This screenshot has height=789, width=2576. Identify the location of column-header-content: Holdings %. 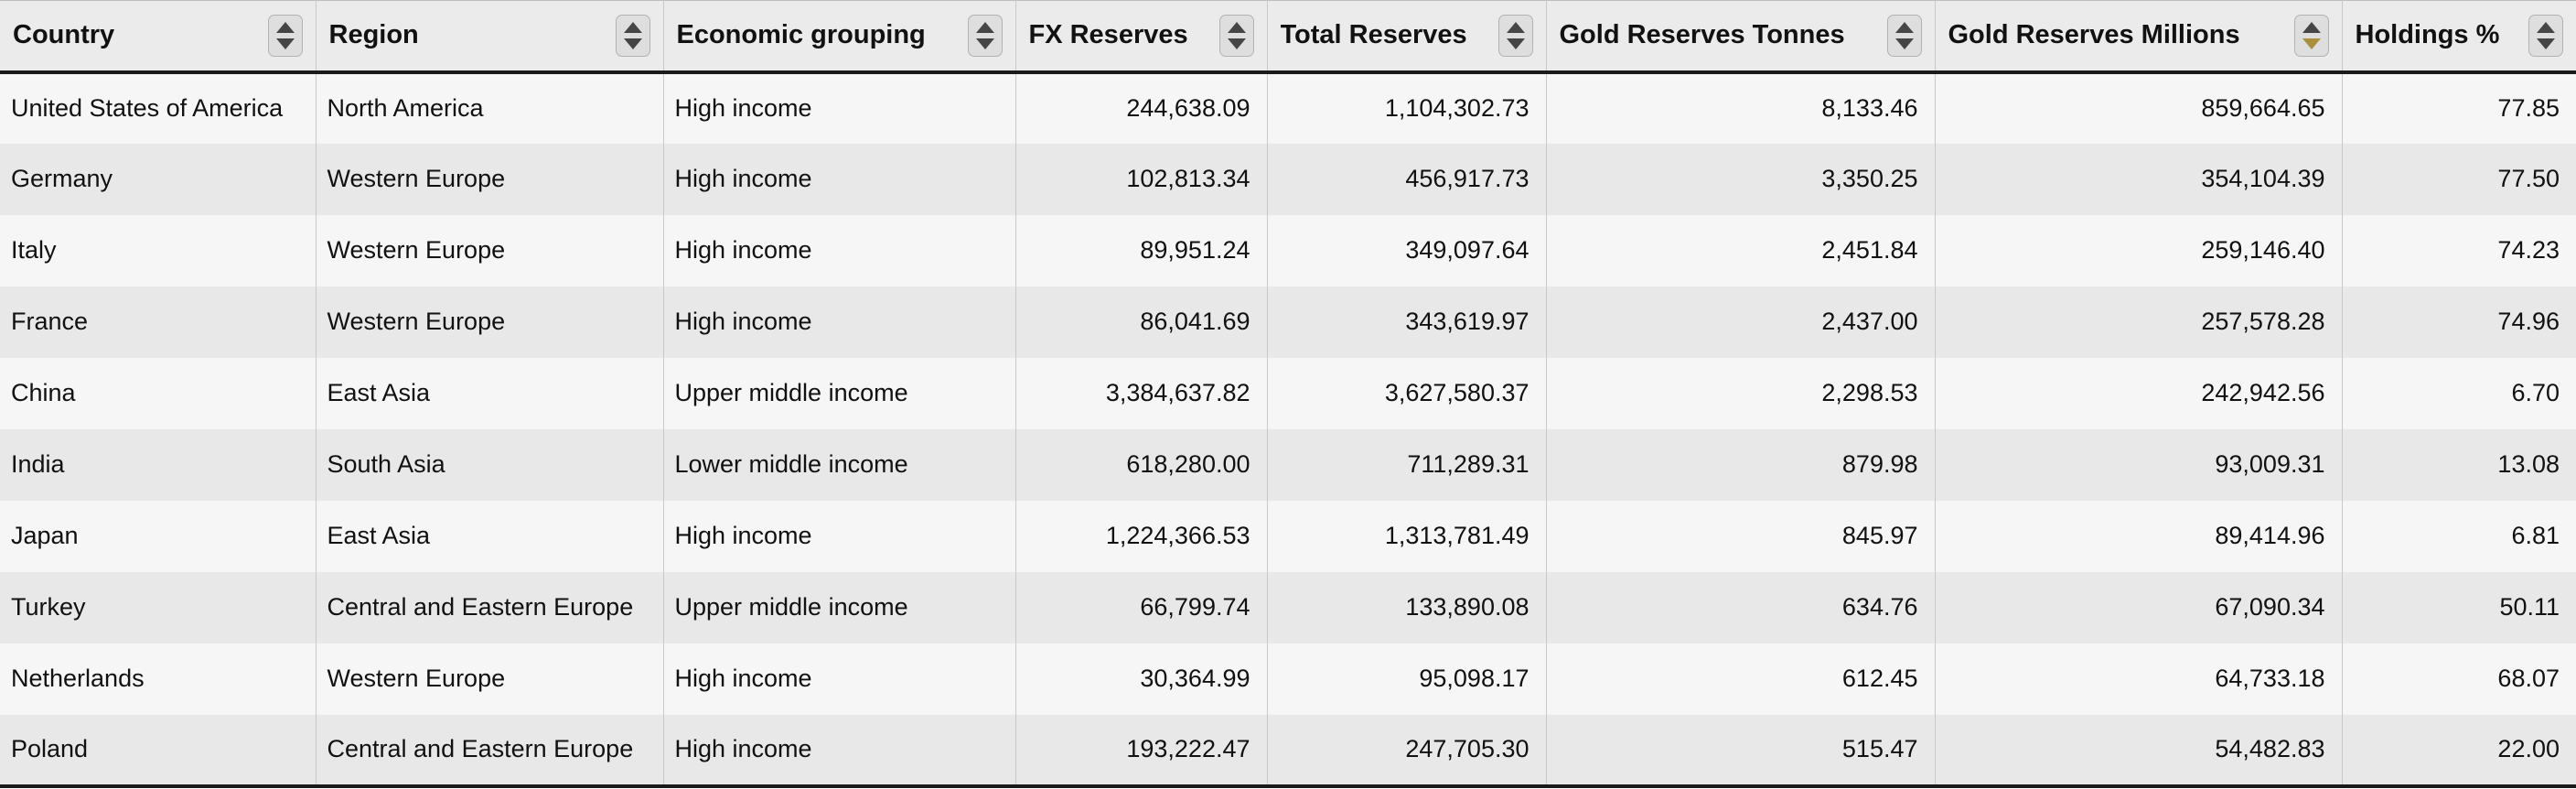
(2459, 35).